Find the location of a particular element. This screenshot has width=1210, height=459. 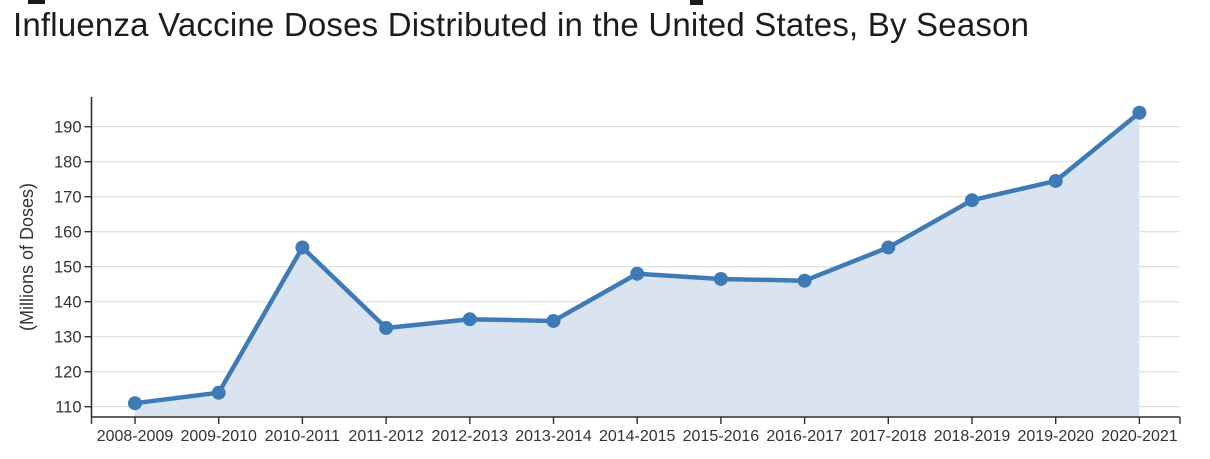

x-tick-label: 2010-2011 is located at coordinates (302, 436).